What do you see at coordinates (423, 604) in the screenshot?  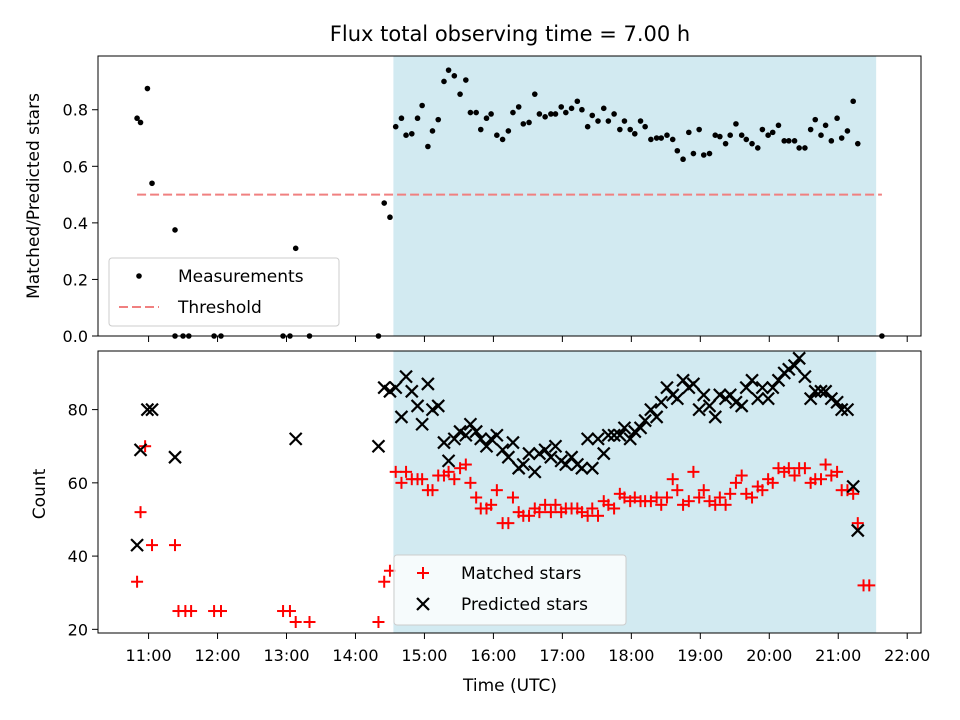 I see `predicted-legend-marker` at bounding box center [423, 604].